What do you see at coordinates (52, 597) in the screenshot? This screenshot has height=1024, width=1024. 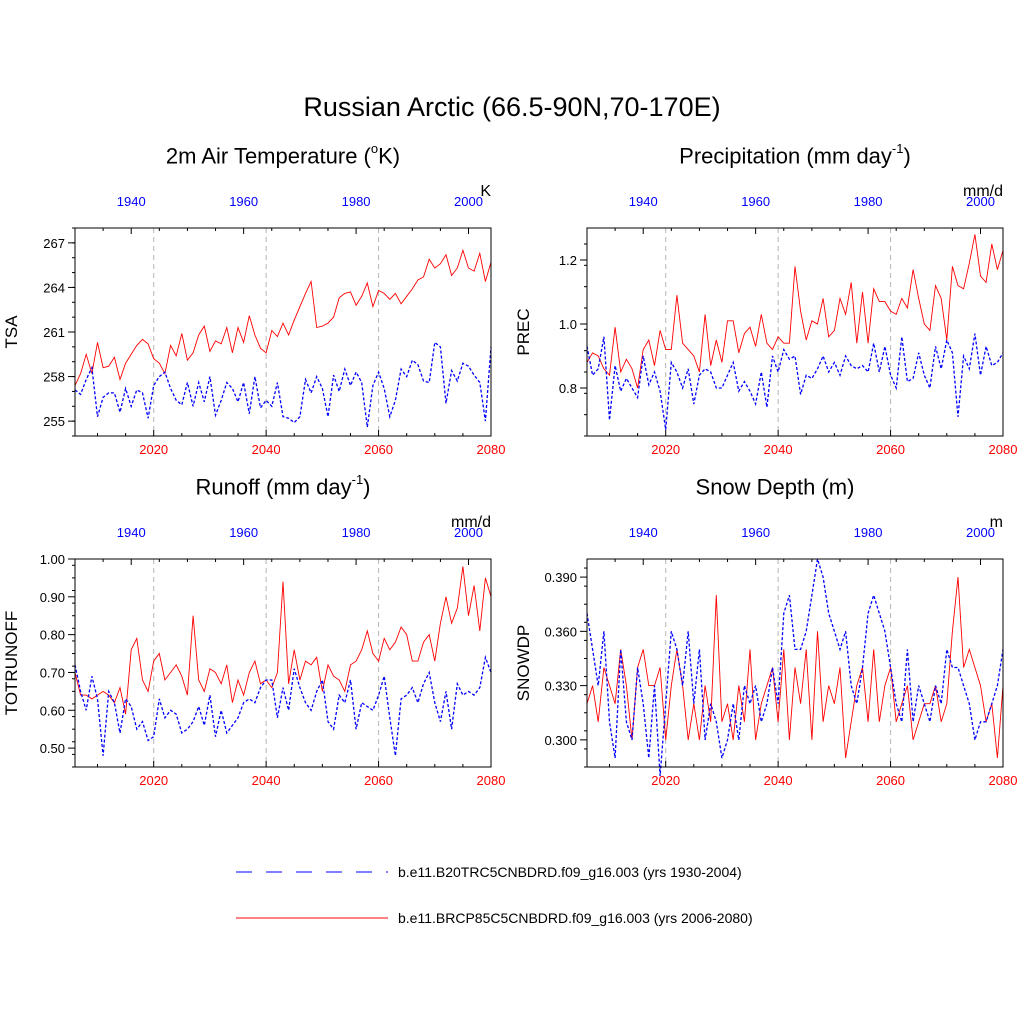 I see `y-tick-label: 0.90` at bounding box center [52, 597].